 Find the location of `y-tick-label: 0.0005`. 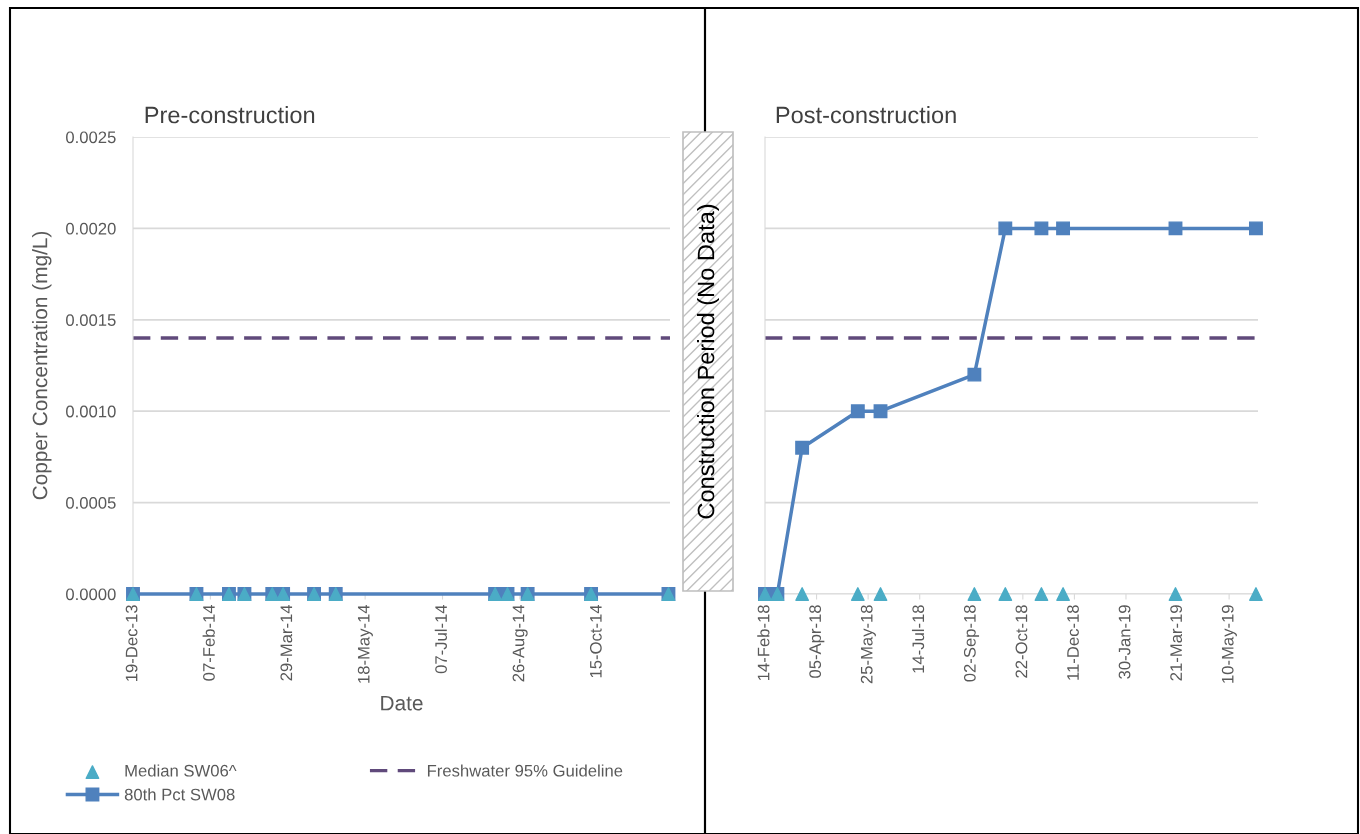

y-tick-label: 0.0005 is located at coordinates (91, 503).